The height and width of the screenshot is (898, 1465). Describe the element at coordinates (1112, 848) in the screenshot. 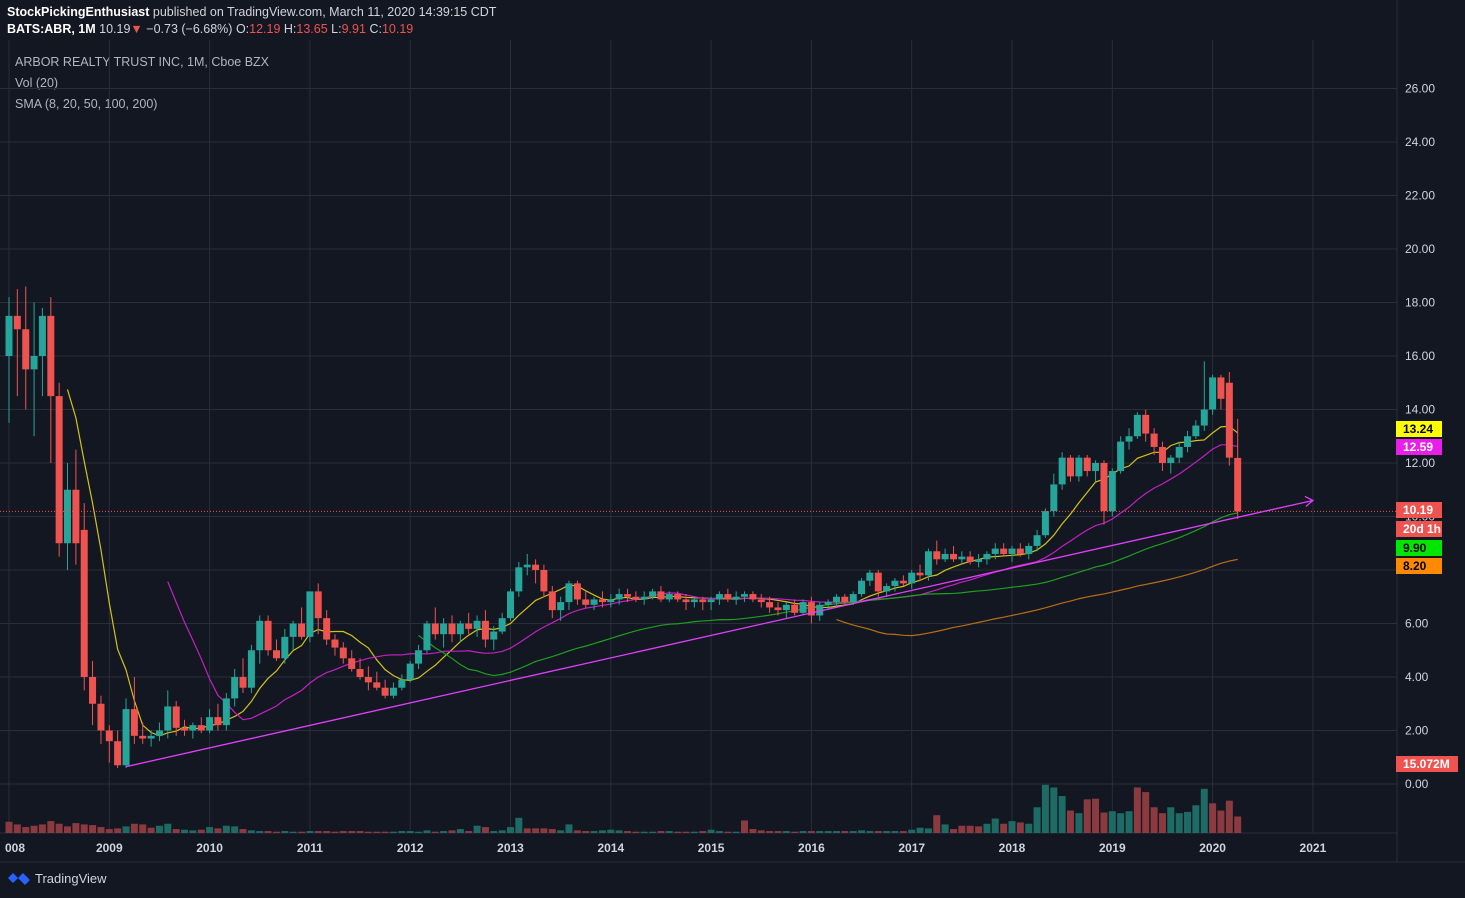

I see `x-tick-label: 2019` at that location.